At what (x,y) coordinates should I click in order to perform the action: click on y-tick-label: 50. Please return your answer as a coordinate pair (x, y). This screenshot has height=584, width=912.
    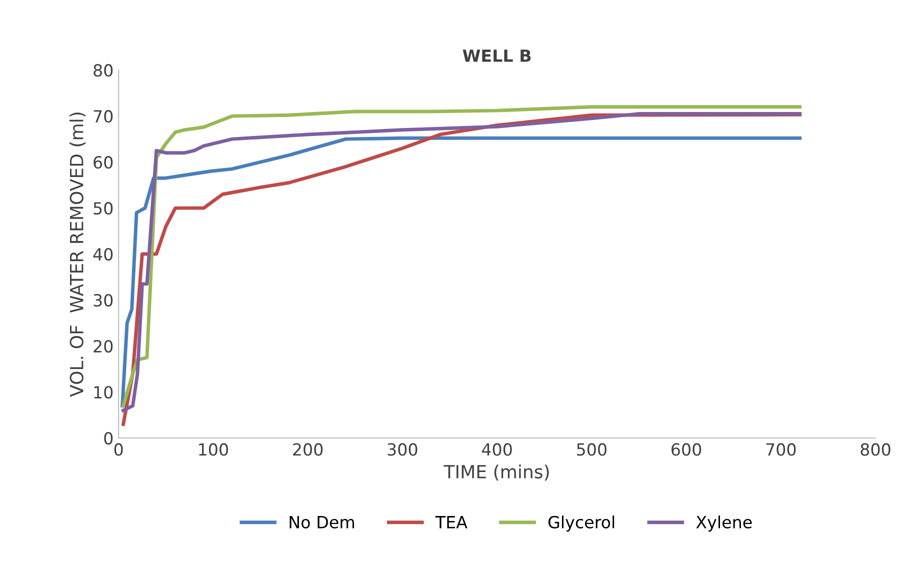
    Looking at the image, I should click on (103, 208).